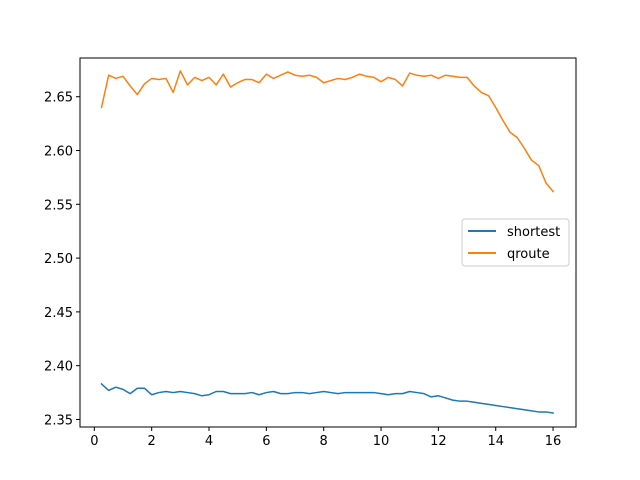 This screenshot has height=480, width=640. Describe the element at coordinates (495, 441) in the screenshot. I see `x-tick-label: 14` at that location.